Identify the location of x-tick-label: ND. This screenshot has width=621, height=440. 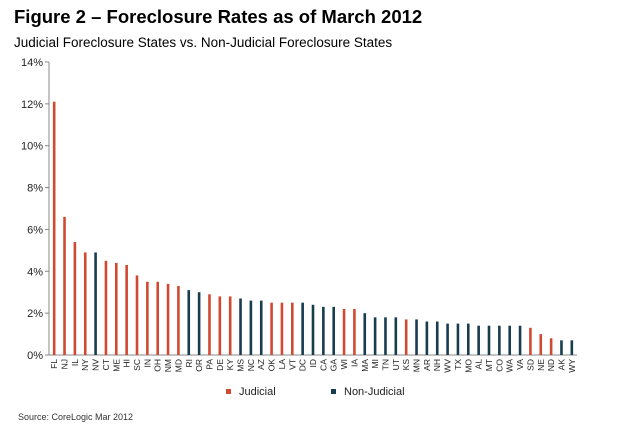
(551, 365).